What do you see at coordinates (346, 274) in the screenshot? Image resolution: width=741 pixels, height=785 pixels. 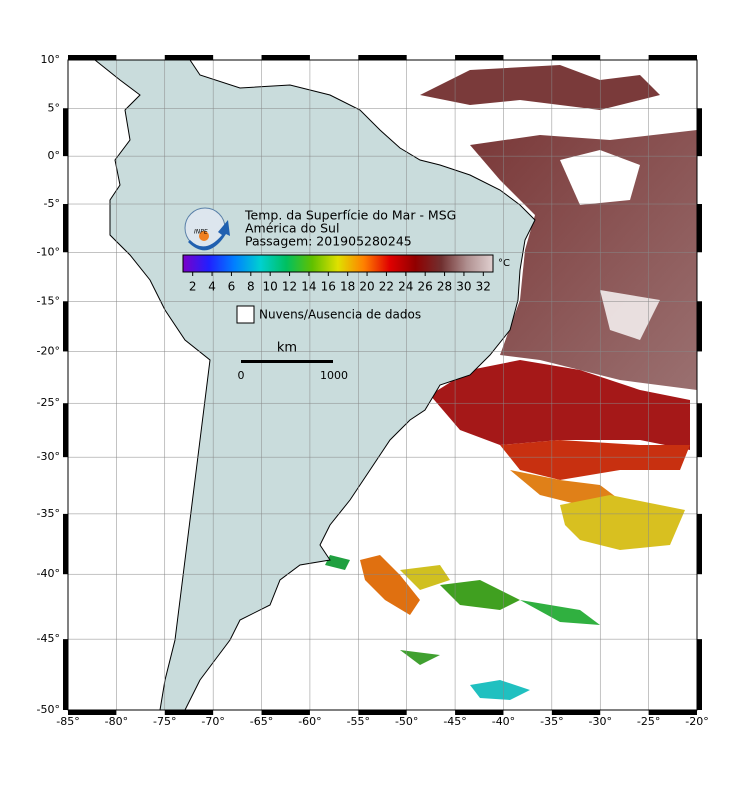 I see `colorbar: 2 4 6 8 10 12 14 16 18 20 22 24 26 28 30 32°C` at bounding box center [346, 274].